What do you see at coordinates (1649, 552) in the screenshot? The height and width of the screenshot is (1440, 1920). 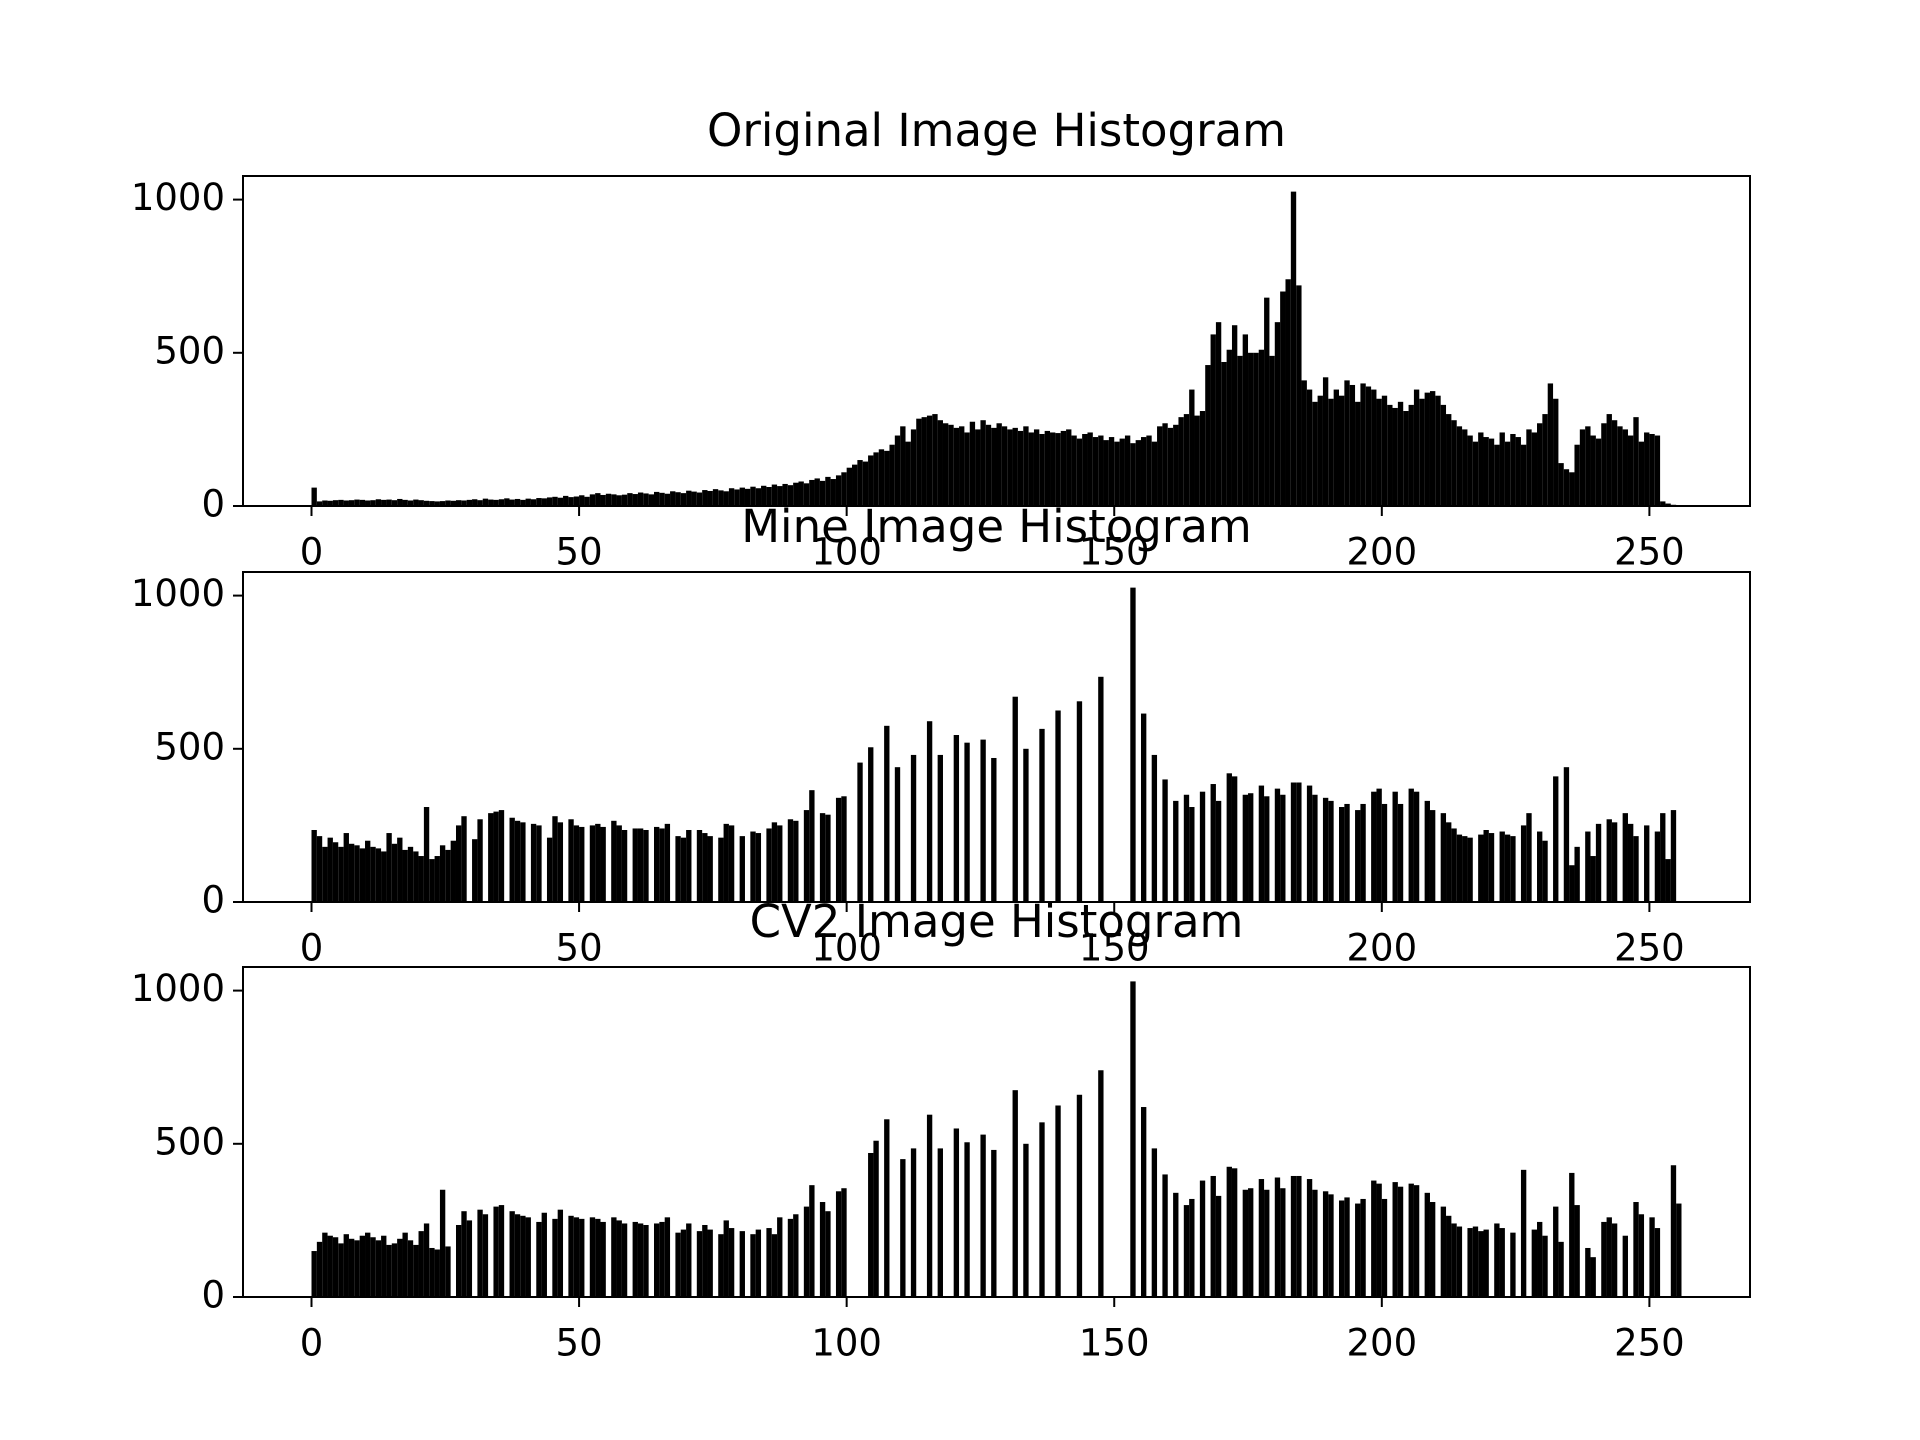 I see `x-tick-label: 250` at bounding box center [1649, 552].